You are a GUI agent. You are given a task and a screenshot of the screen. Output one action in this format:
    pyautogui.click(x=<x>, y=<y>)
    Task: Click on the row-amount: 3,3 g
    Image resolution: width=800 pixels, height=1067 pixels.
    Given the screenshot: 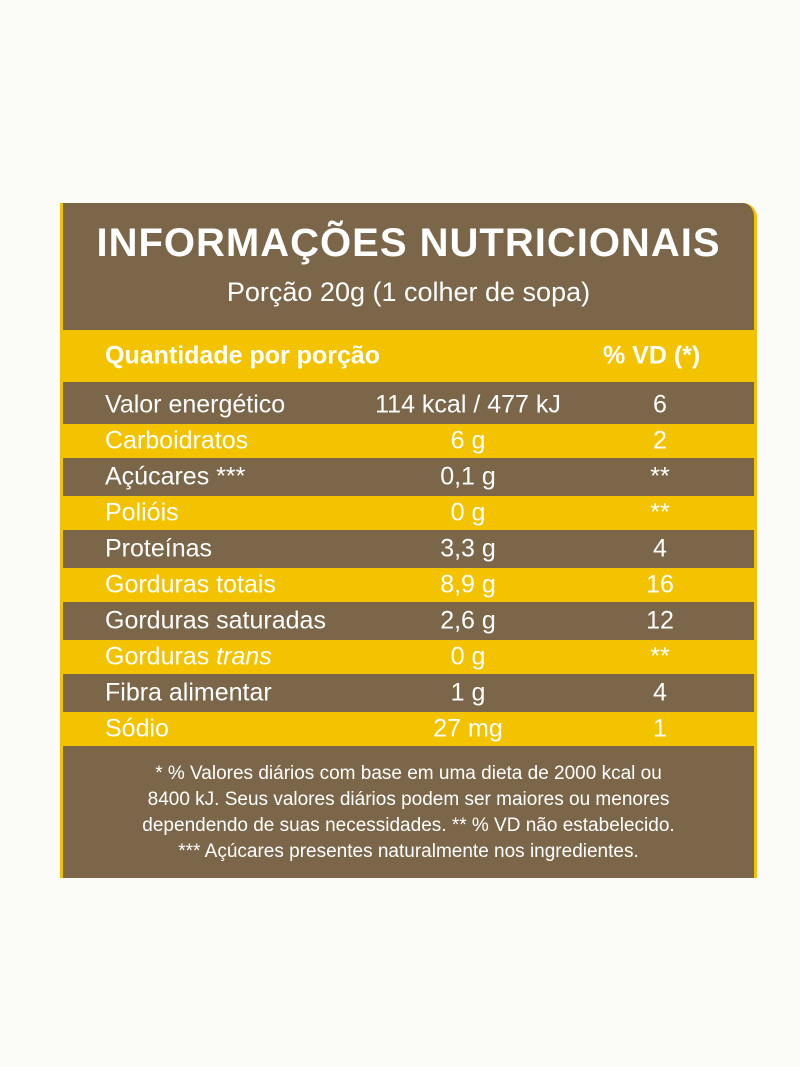 What is the action you would take?
    pyautogui.click(x=468, y=548)
    